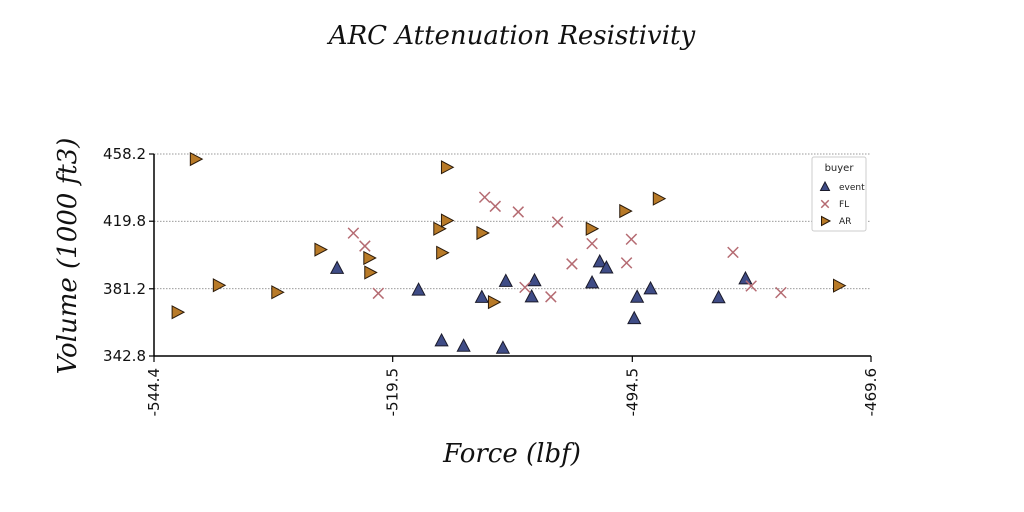 The height and width of the screenshot is (512, 1024). I want to click on legend-label-event: event, so click(852, 188).